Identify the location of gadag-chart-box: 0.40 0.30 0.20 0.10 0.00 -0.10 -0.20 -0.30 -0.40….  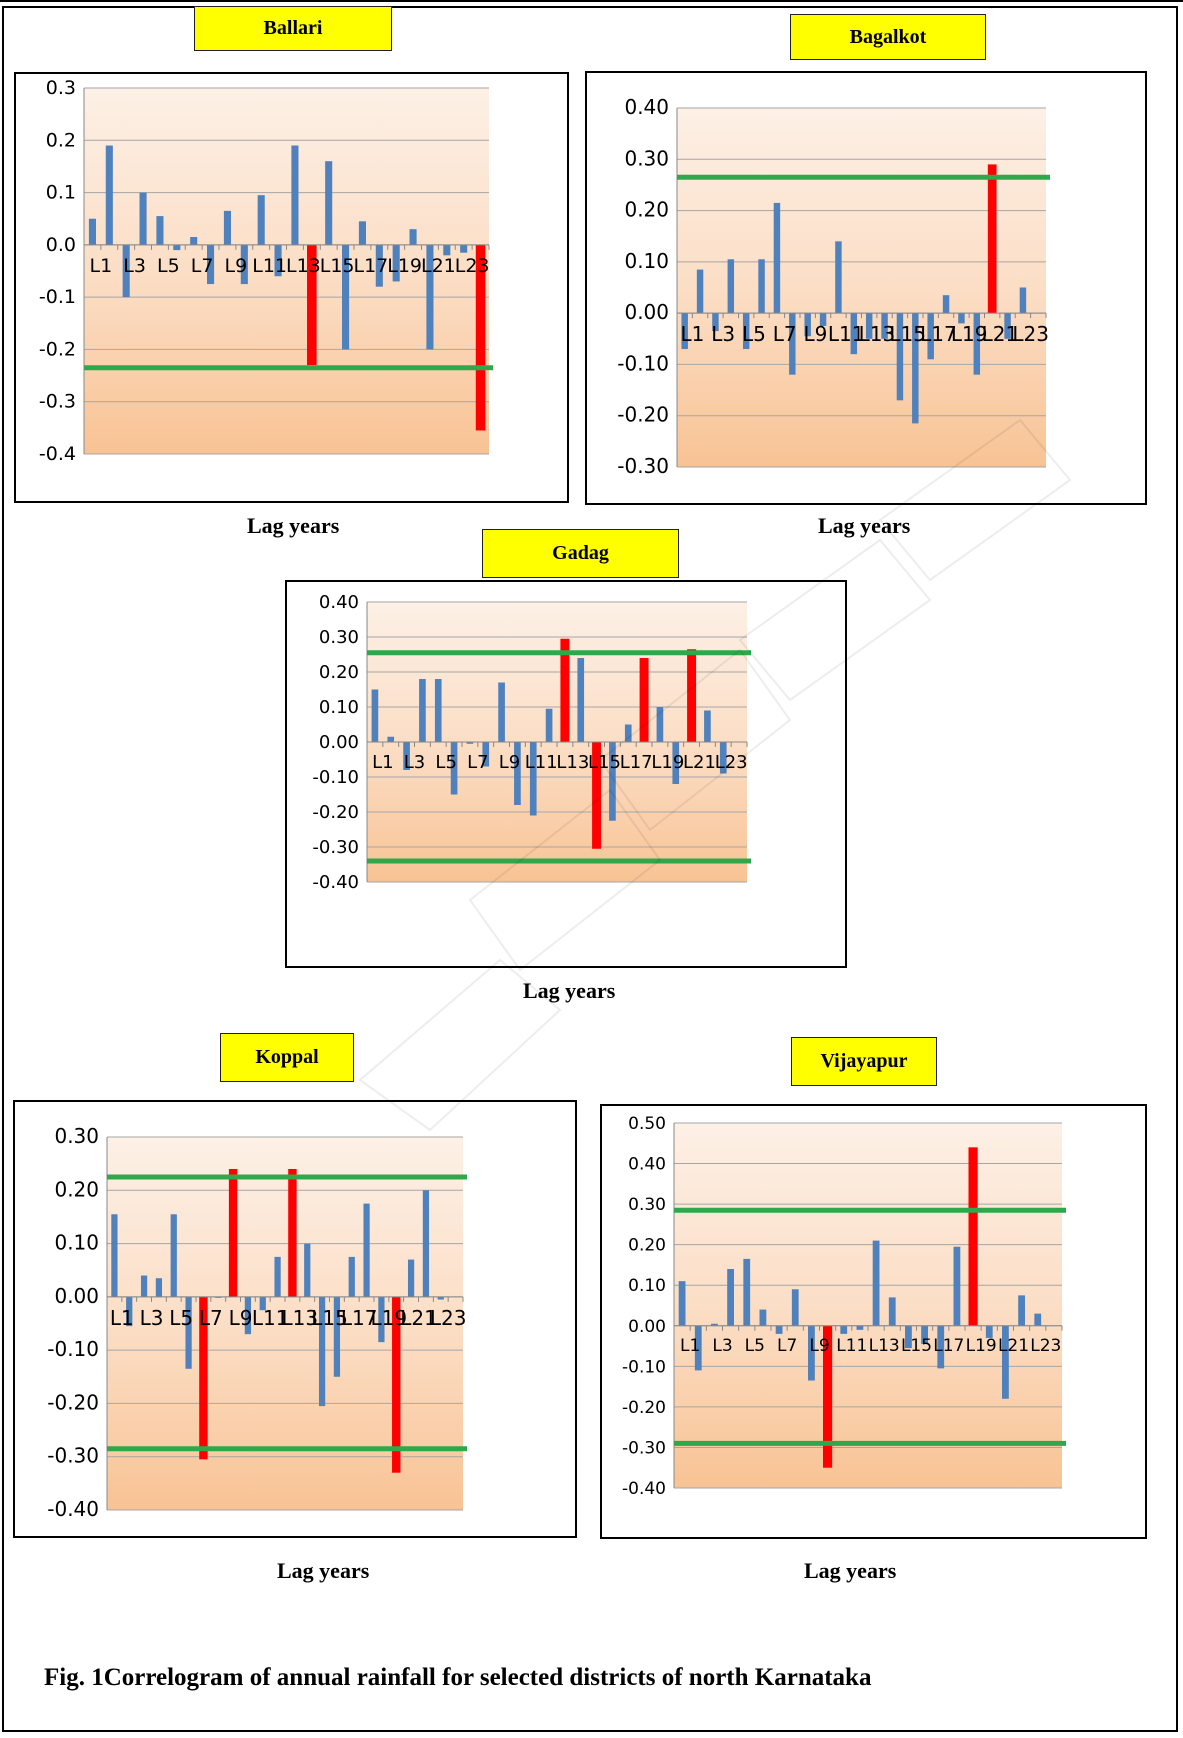
(566, 774).